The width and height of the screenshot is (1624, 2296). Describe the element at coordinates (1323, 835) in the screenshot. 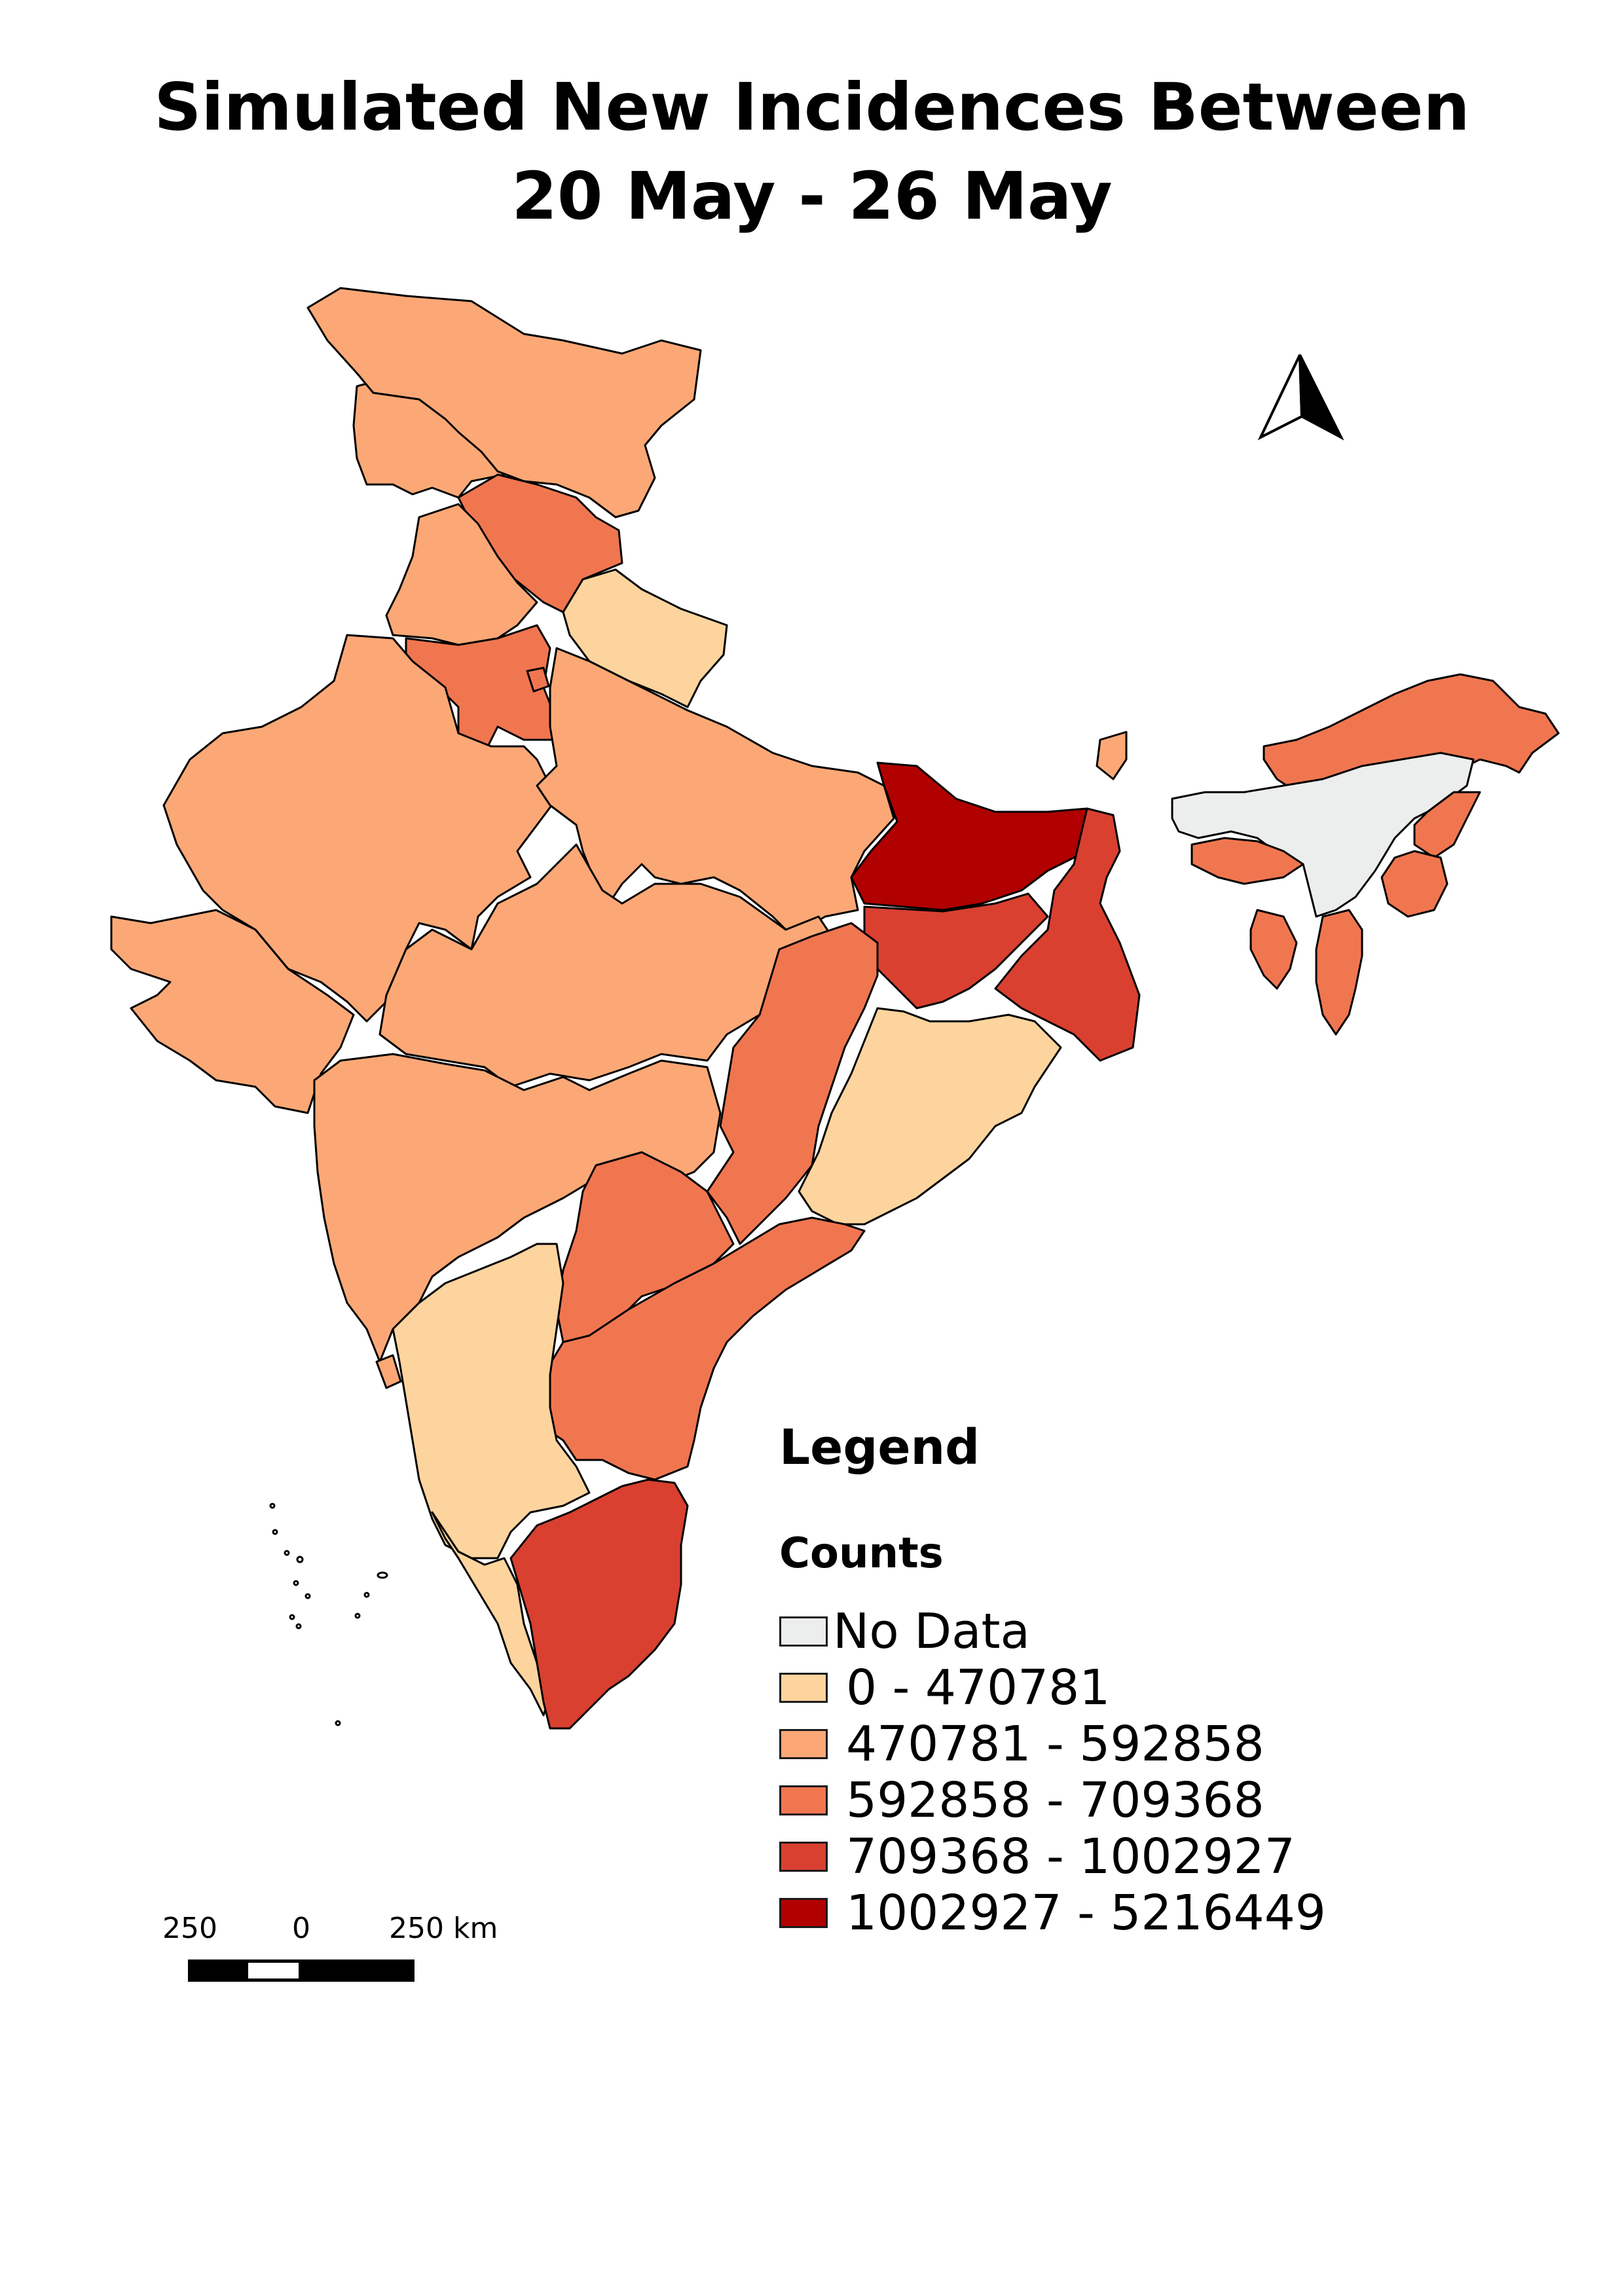

I see `region-assam` at that location.